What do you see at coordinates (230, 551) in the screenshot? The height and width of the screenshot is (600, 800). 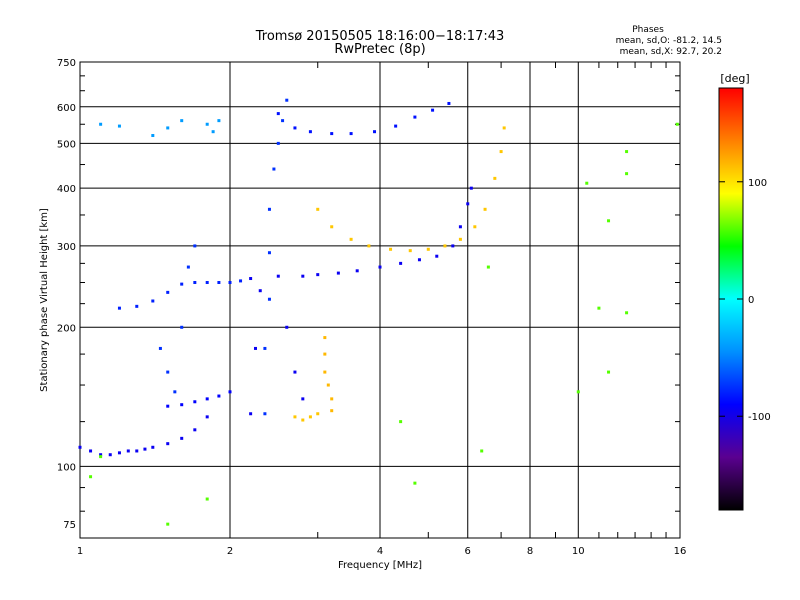 I see `x-tick-label: 2` at bounding box center [230, 551].